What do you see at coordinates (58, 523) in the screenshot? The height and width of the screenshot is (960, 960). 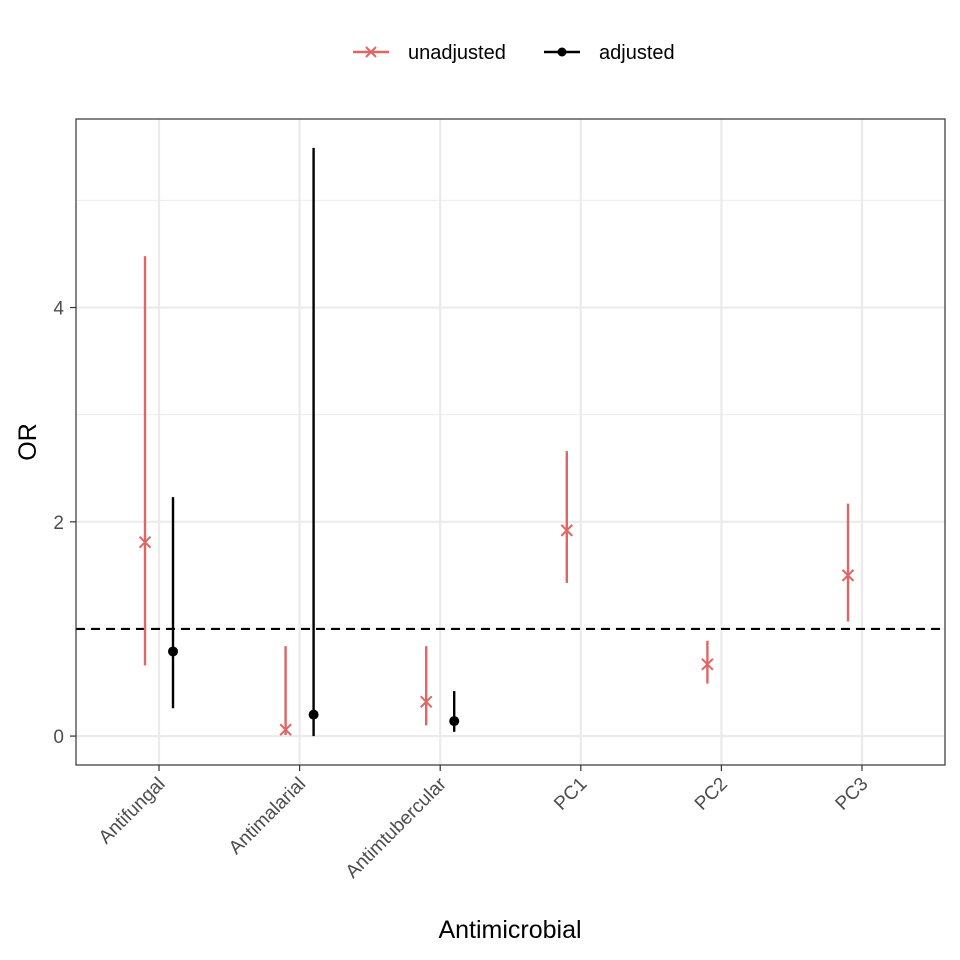 I see `y-tick-label: 2` at bounding box center [58, 523].